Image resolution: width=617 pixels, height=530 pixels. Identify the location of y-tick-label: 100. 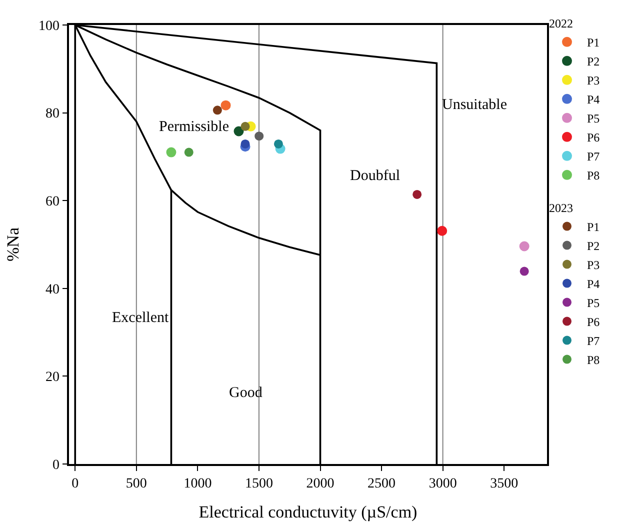
(49, 26).